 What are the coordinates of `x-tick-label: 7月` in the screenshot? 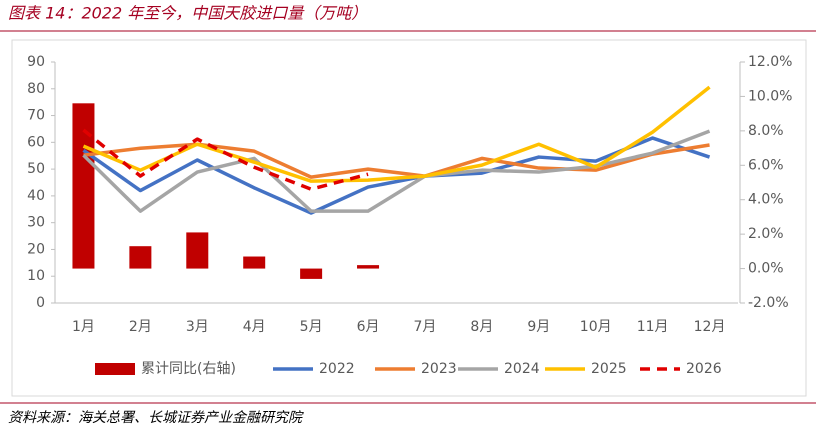 It's located at (424, 327).